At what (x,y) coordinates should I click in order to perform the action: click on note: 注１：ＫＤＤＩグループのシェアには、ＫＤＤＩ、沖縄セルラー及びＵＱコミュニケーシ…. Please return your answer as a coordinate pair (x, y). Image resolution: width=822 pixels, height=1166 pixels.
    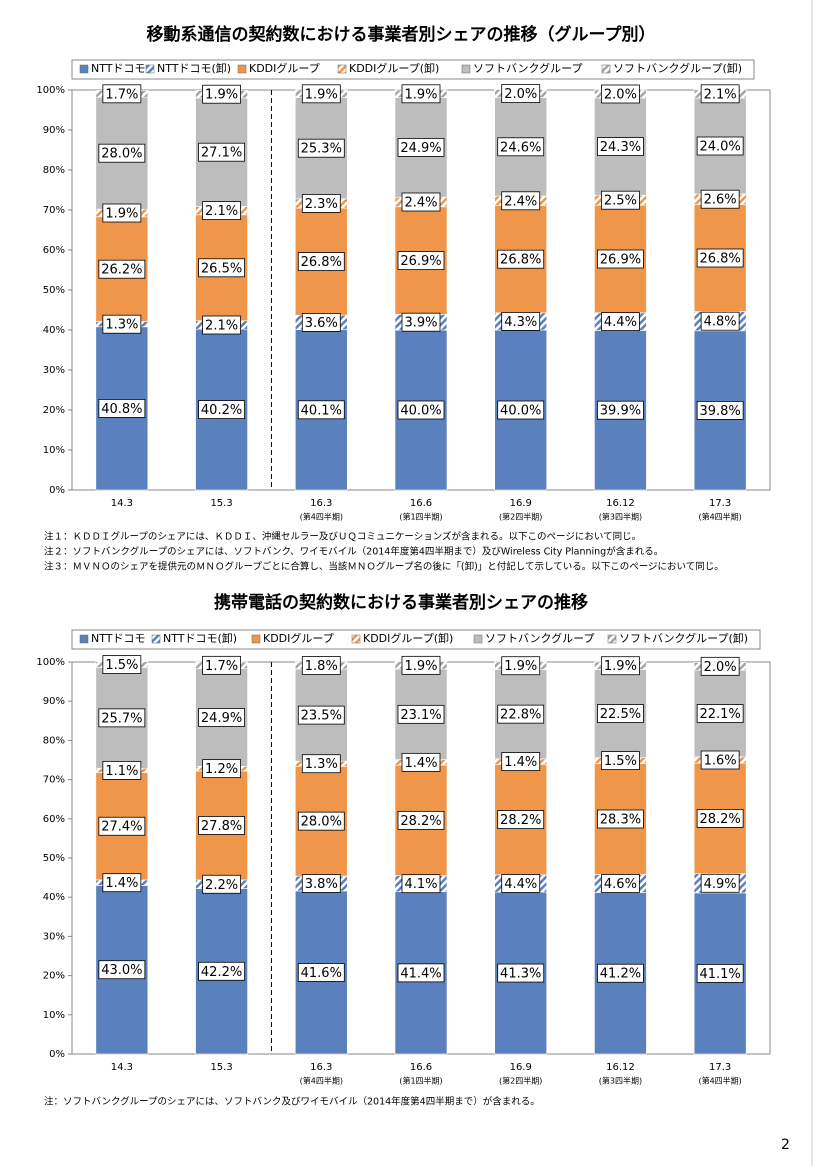
    Looking at the image, I should click on (342, 537).